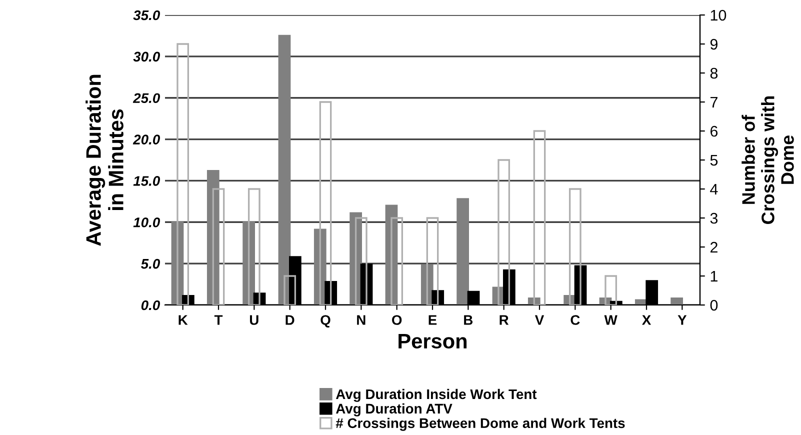 The image size is (801, 435). I want to click on x-tick-label: E, so click(432, 320).